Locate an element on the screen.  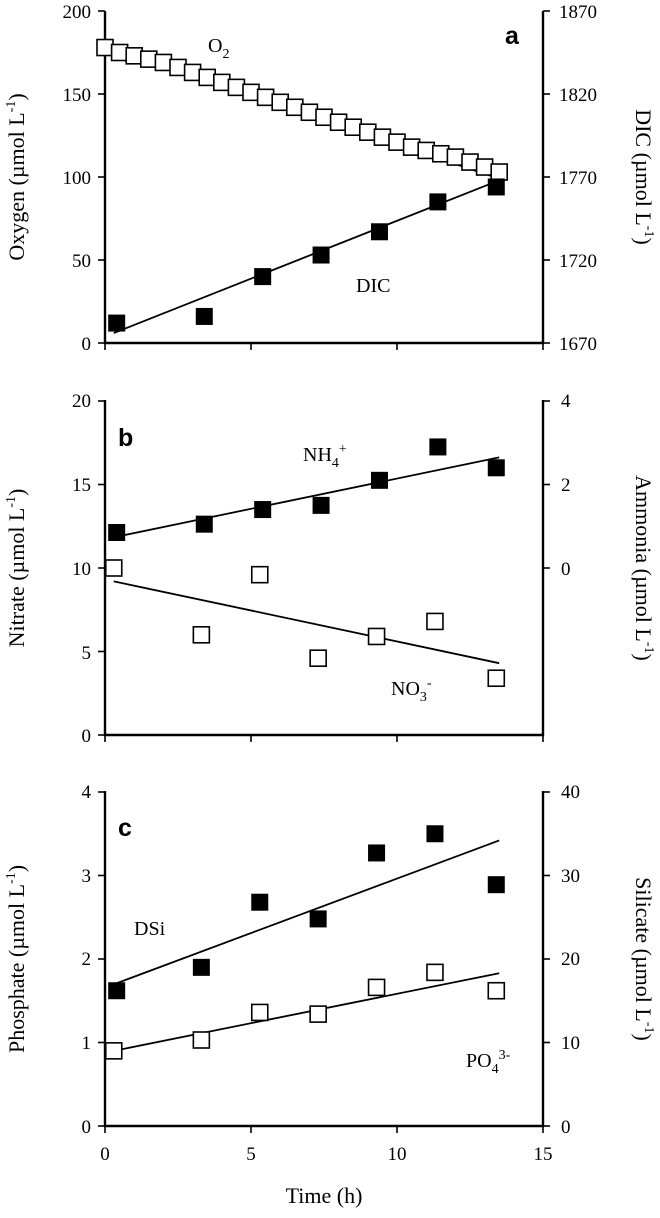
nh4-fit-line is located at coordinates (308, 497).